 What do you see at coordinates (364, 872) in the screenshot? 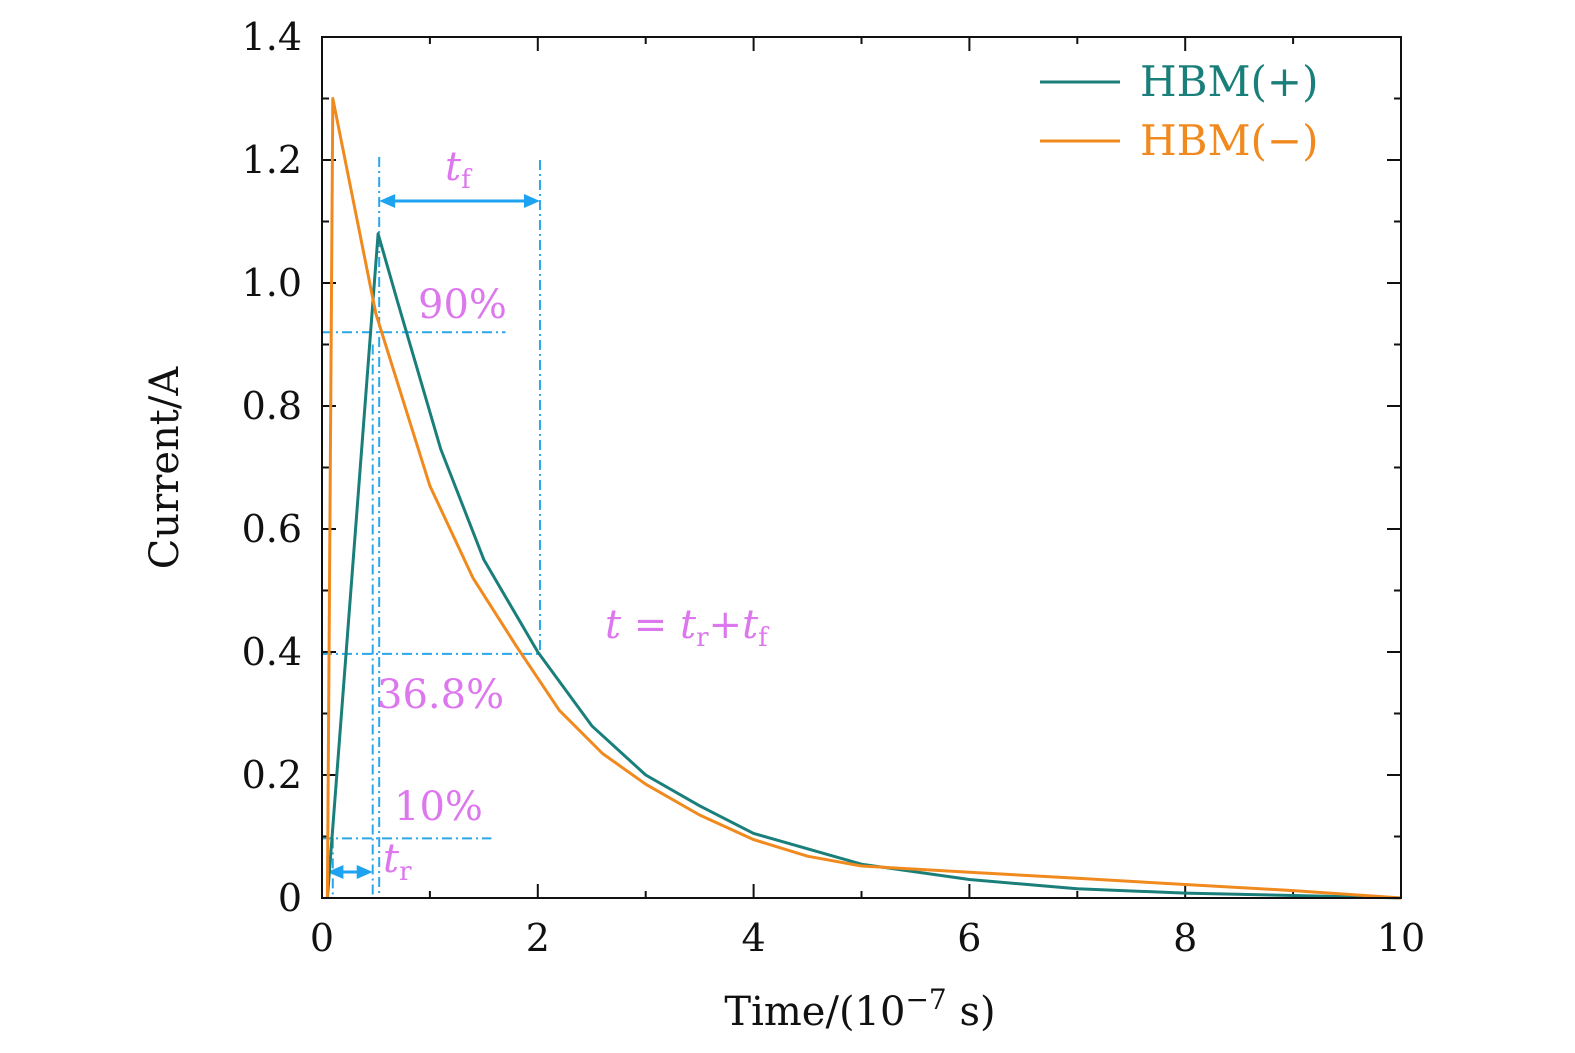
I see `tr-span-arrow-head-right` at bounding box center [364, 872].